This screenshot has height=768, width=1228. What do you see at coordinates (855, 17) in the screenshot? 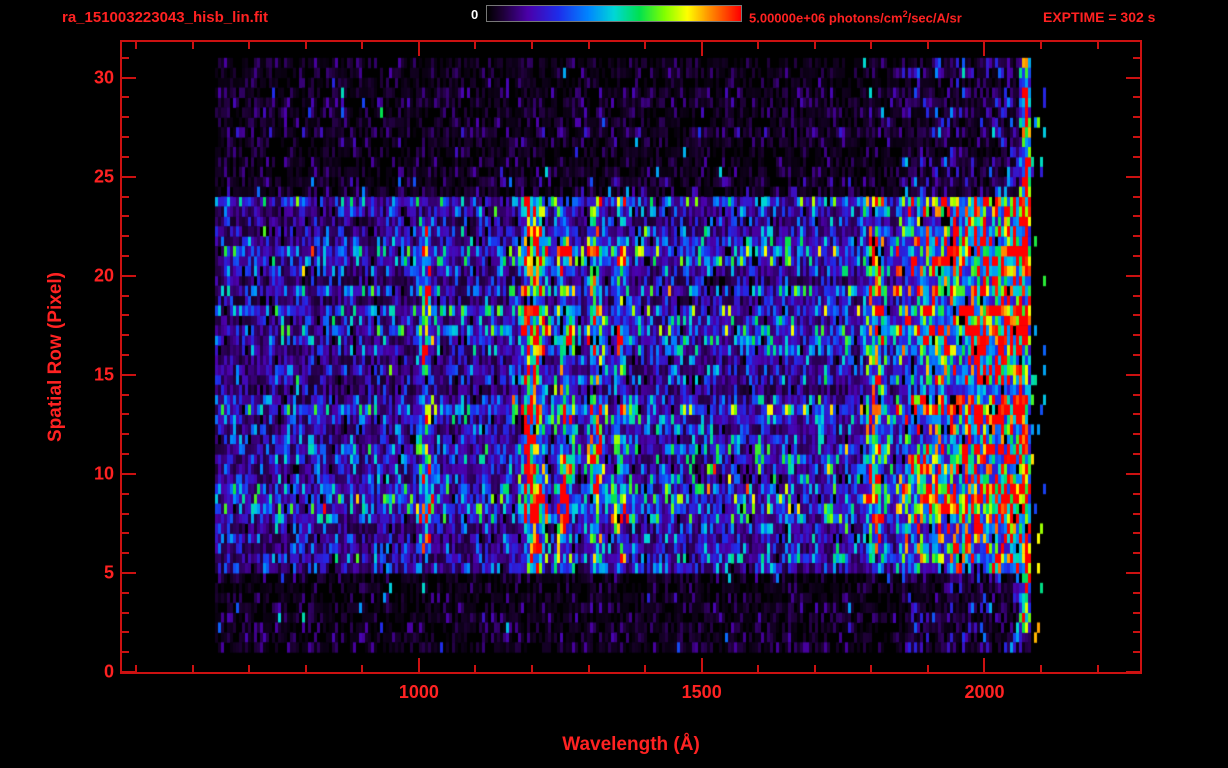
I see `colorbar-max-label: 5.00000e+06 photons/cm2/sec/A/sr` at bounding box center [855, 17].